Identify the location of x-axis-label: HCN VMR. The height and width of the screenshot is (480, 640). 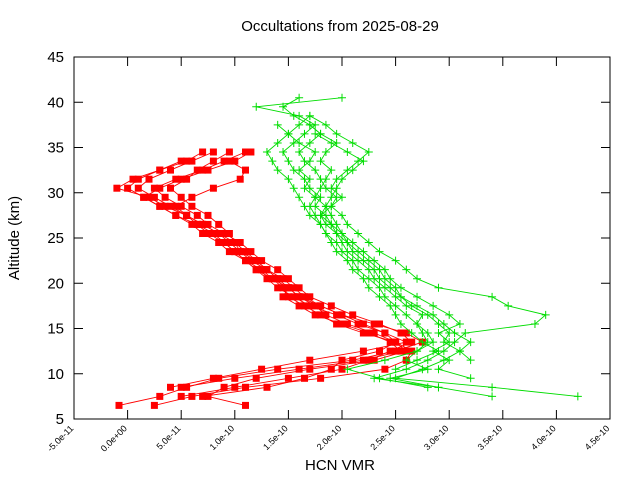
(340, 465).